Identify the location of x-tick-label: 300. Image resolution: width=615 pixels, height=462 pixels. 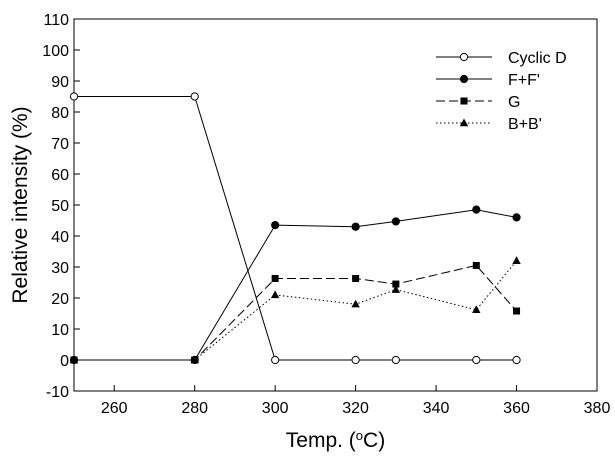
(275, 408).